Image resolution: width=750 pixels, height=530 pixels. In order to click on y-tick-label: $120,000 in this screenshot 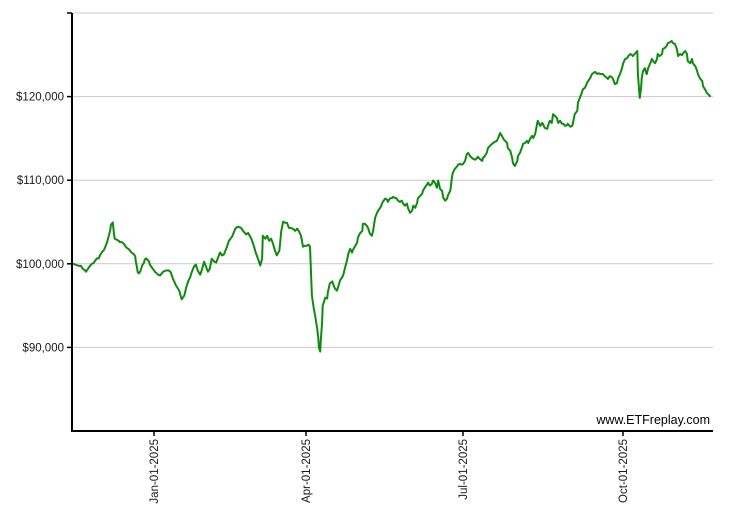, I will do `click(40, 98)`.